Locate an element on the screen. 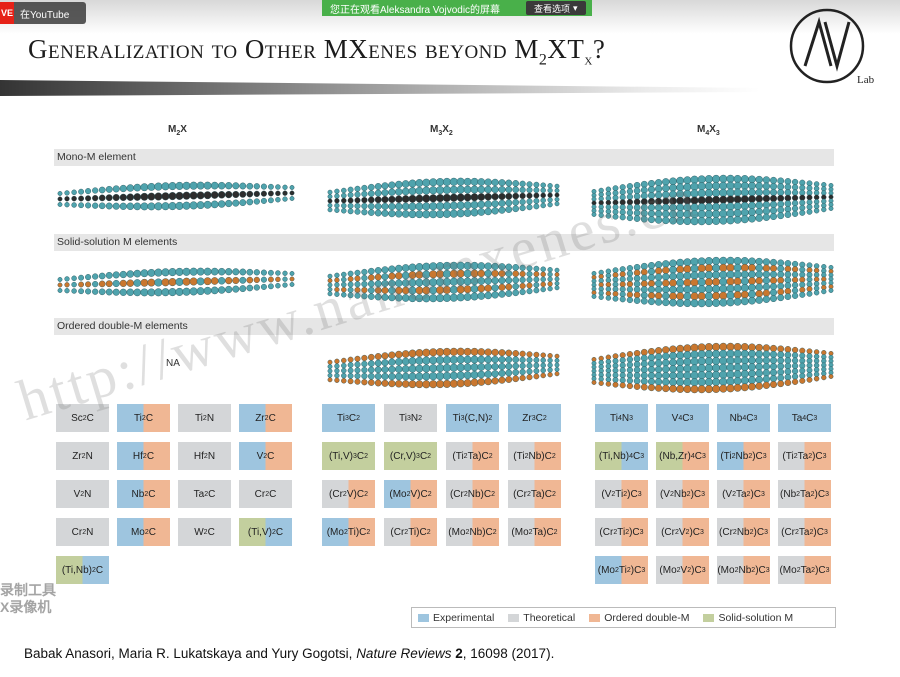 The image size is (900, 677). screen-share-banner: 您正在观看Aleksandra Vojvodic的屏幕 查看选项 ▾ is located at coordinates (457, 8).